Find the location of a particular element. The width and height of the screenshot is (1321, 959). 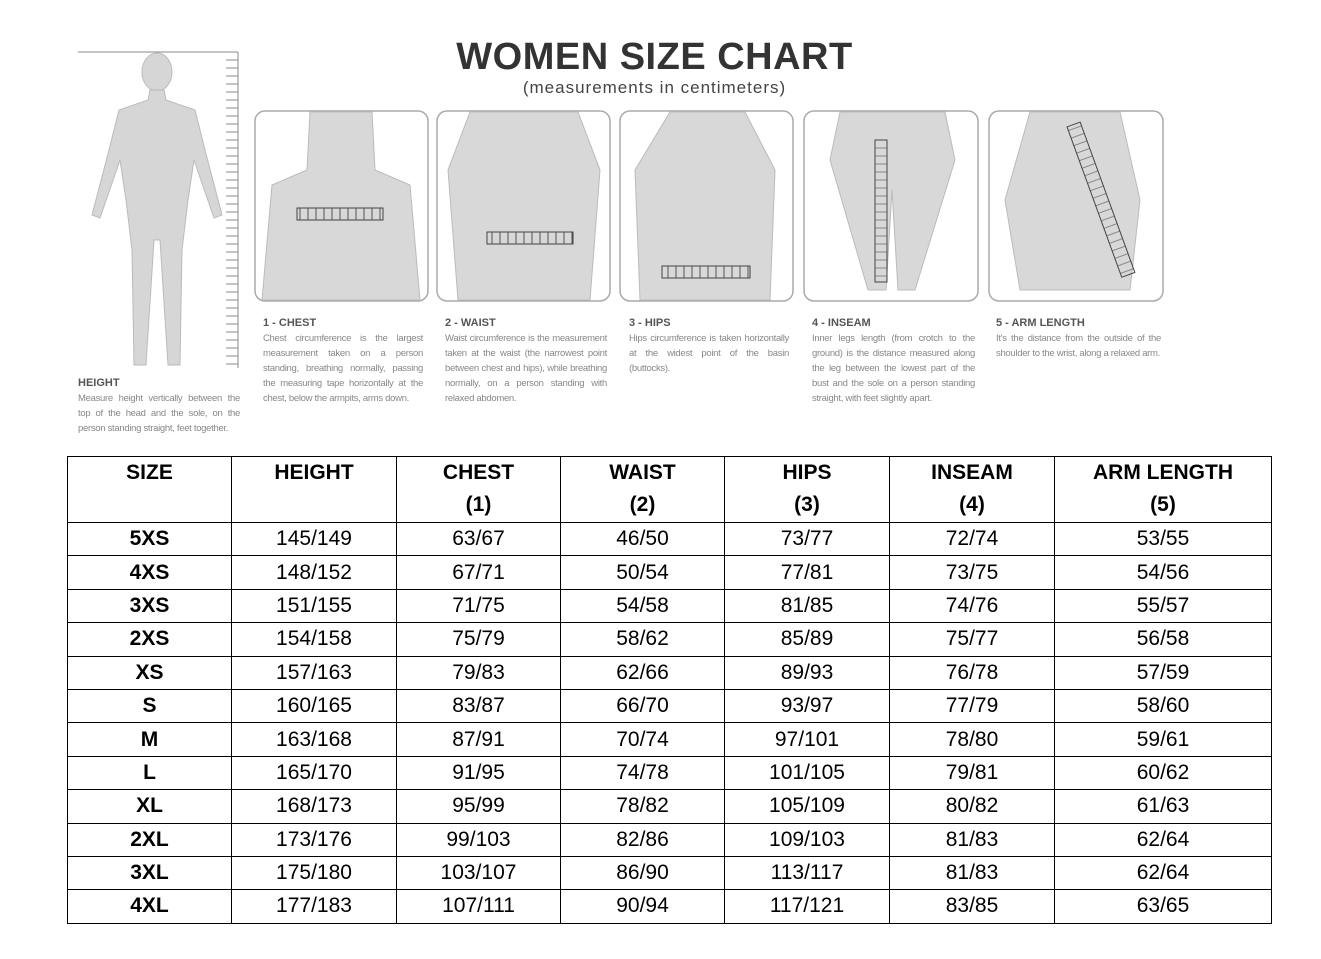

title: WOMEN SIZE CHART is located at coordinates (654, 57).